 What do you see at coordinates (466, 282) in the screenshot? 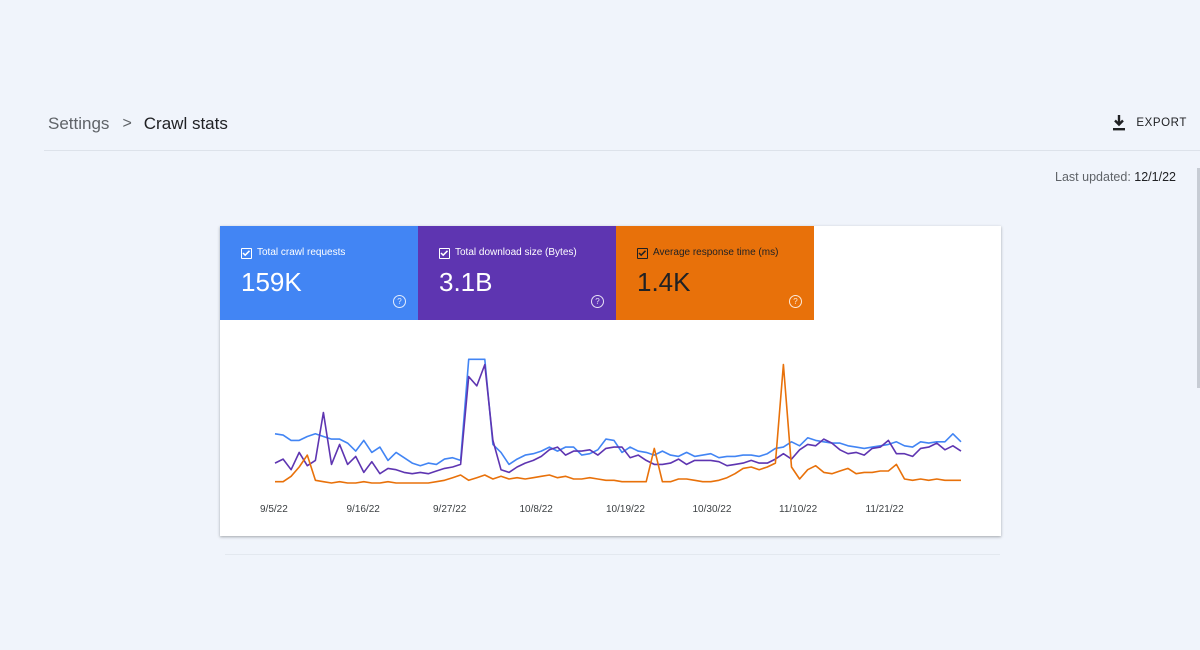
I see `metric-value: 3.1B` at bounding box center [466, 282].